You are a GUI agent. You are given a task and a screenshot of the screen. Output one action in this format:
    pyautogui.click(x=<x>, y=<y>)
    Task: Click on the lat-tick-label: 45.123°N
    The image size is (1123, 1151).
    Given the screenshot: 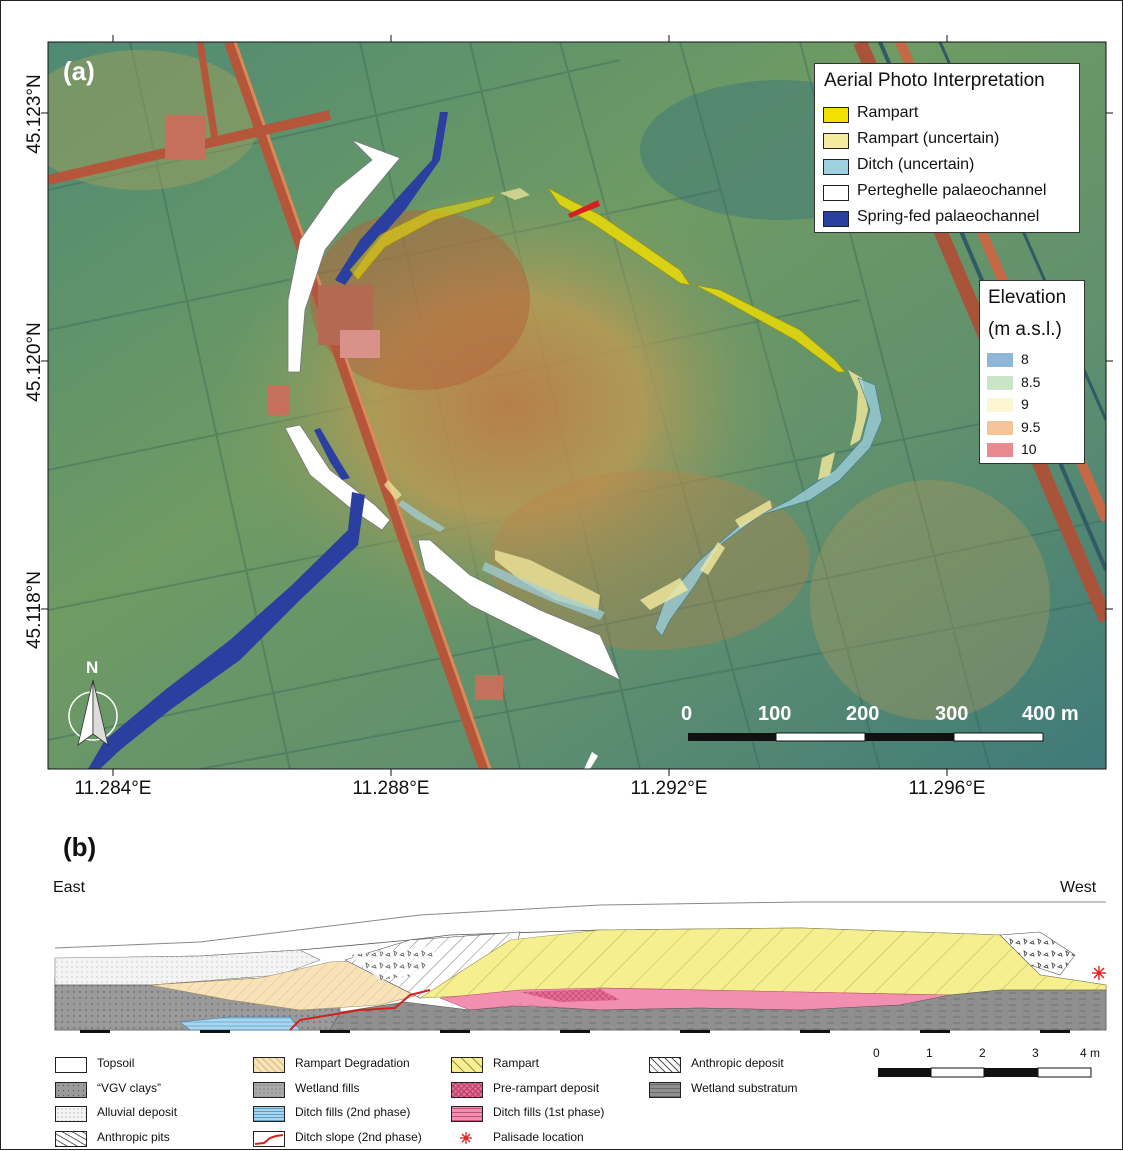 What is the action you would take?
    pyautogui.click(x=34, y=114)
    